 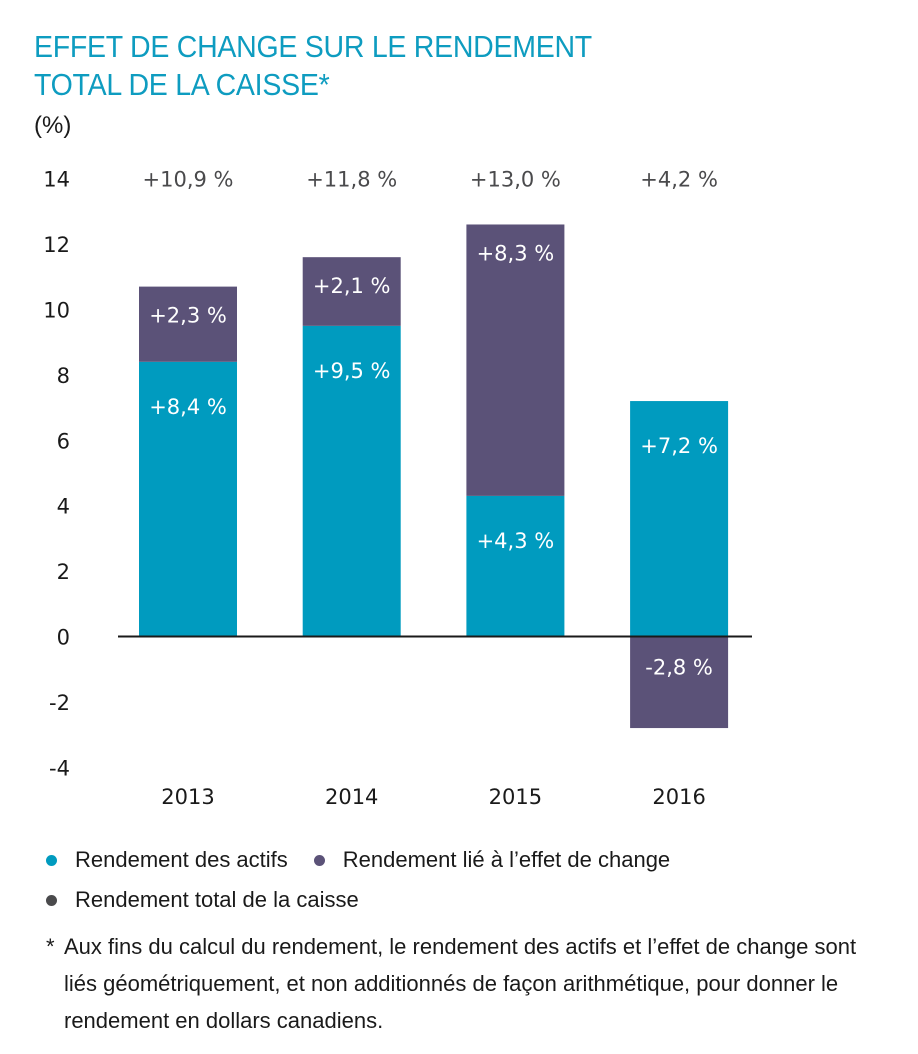 I want to click on x-tick-label: 2016, so click(x=678, y=797).